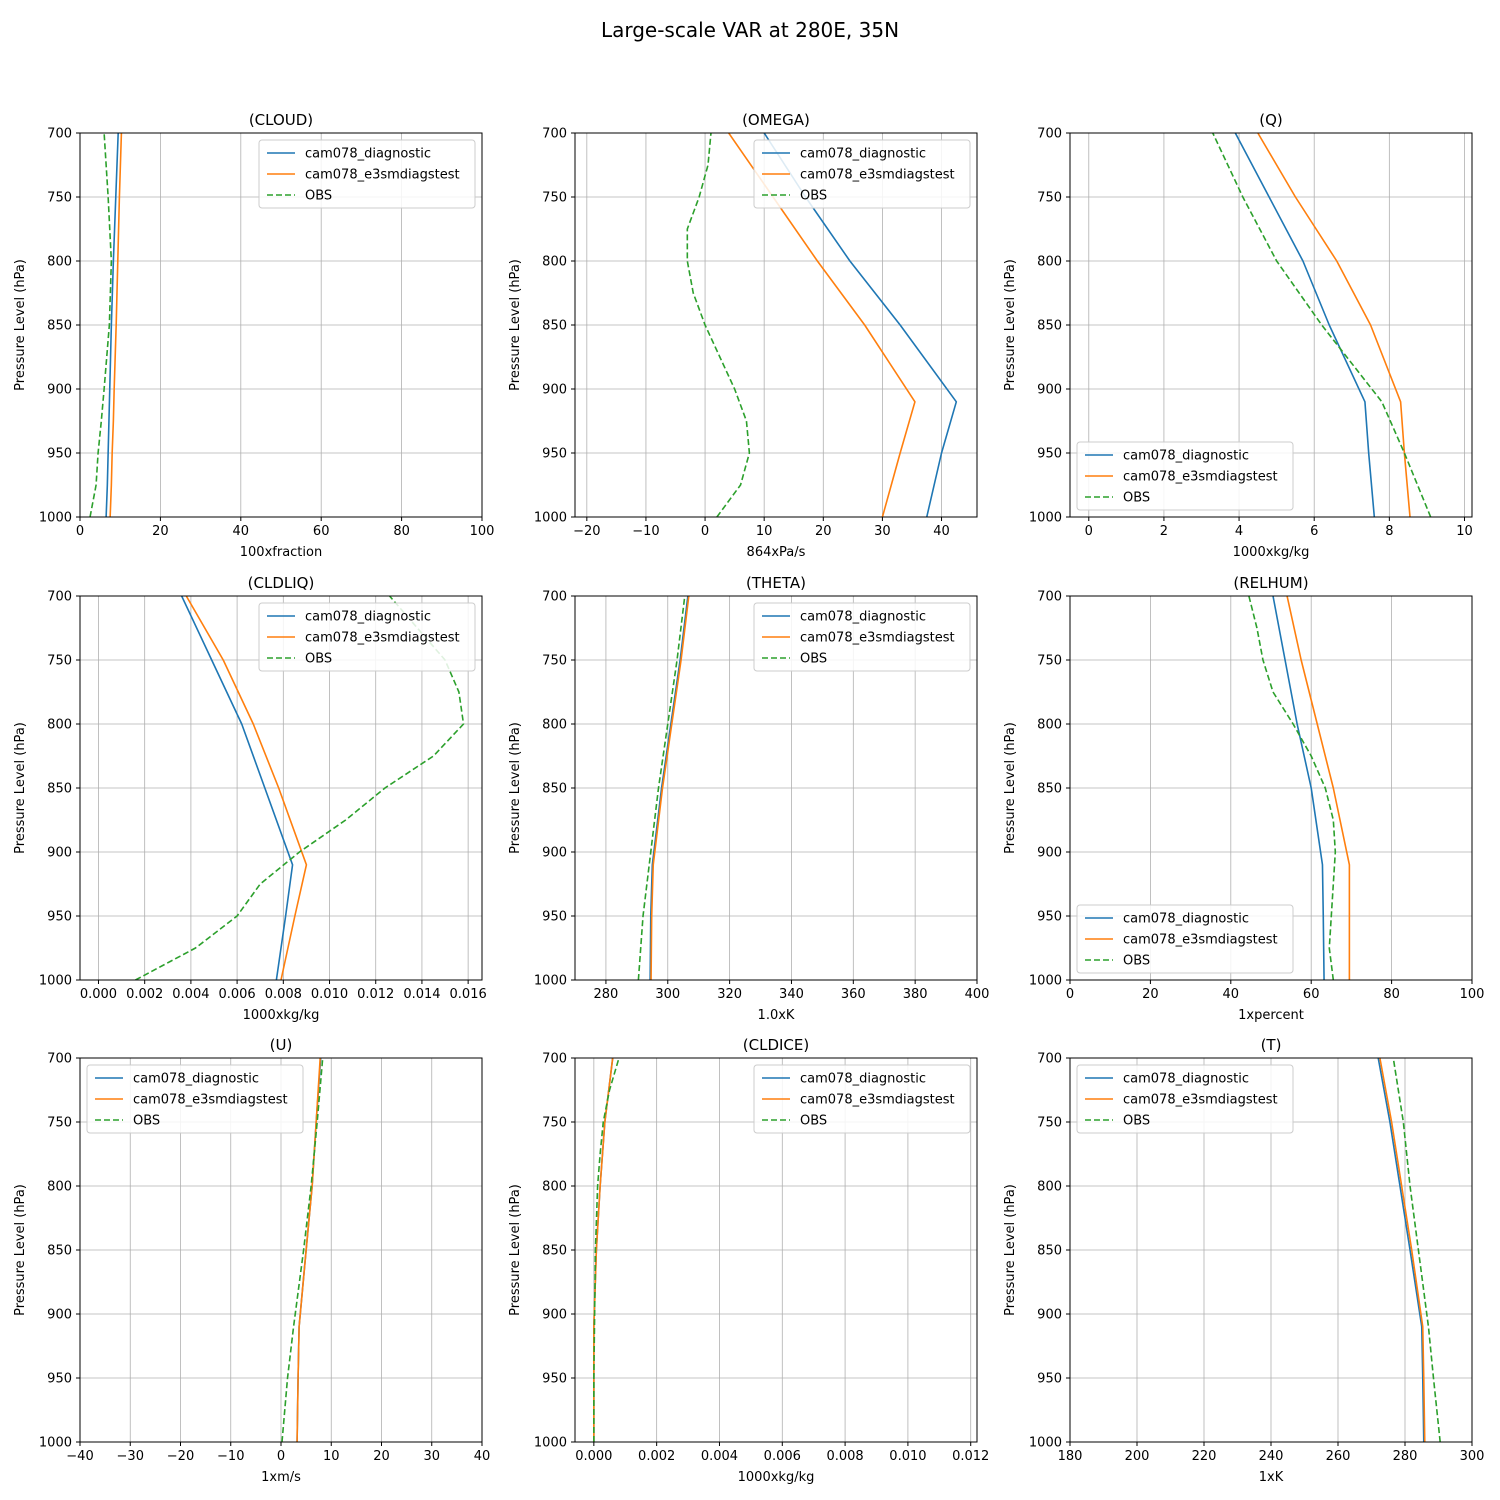  I want to click on x-axis-label: 1.0xK, so click(776, 1015).